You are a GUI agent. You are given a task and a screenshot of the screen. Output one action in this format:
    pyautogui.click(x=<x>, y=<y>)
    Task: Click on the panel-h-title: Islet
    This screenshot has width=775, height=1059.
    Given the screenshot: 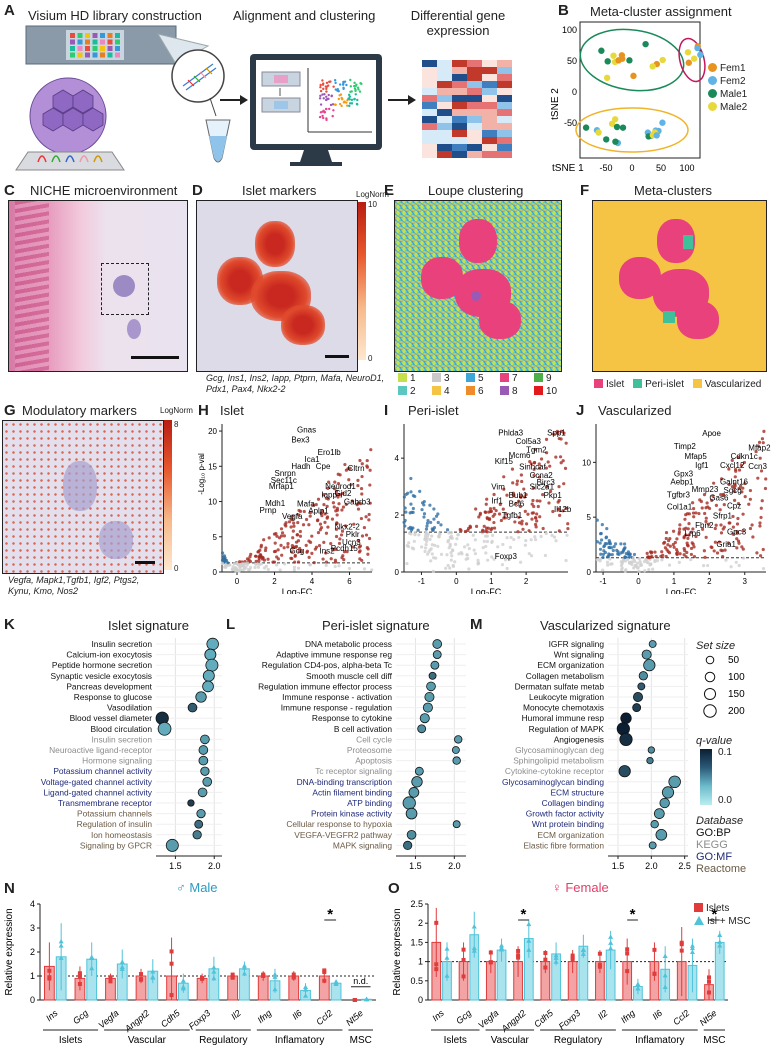 What is the action you would take?
    pyautogui.click(x=232, y=410)
    